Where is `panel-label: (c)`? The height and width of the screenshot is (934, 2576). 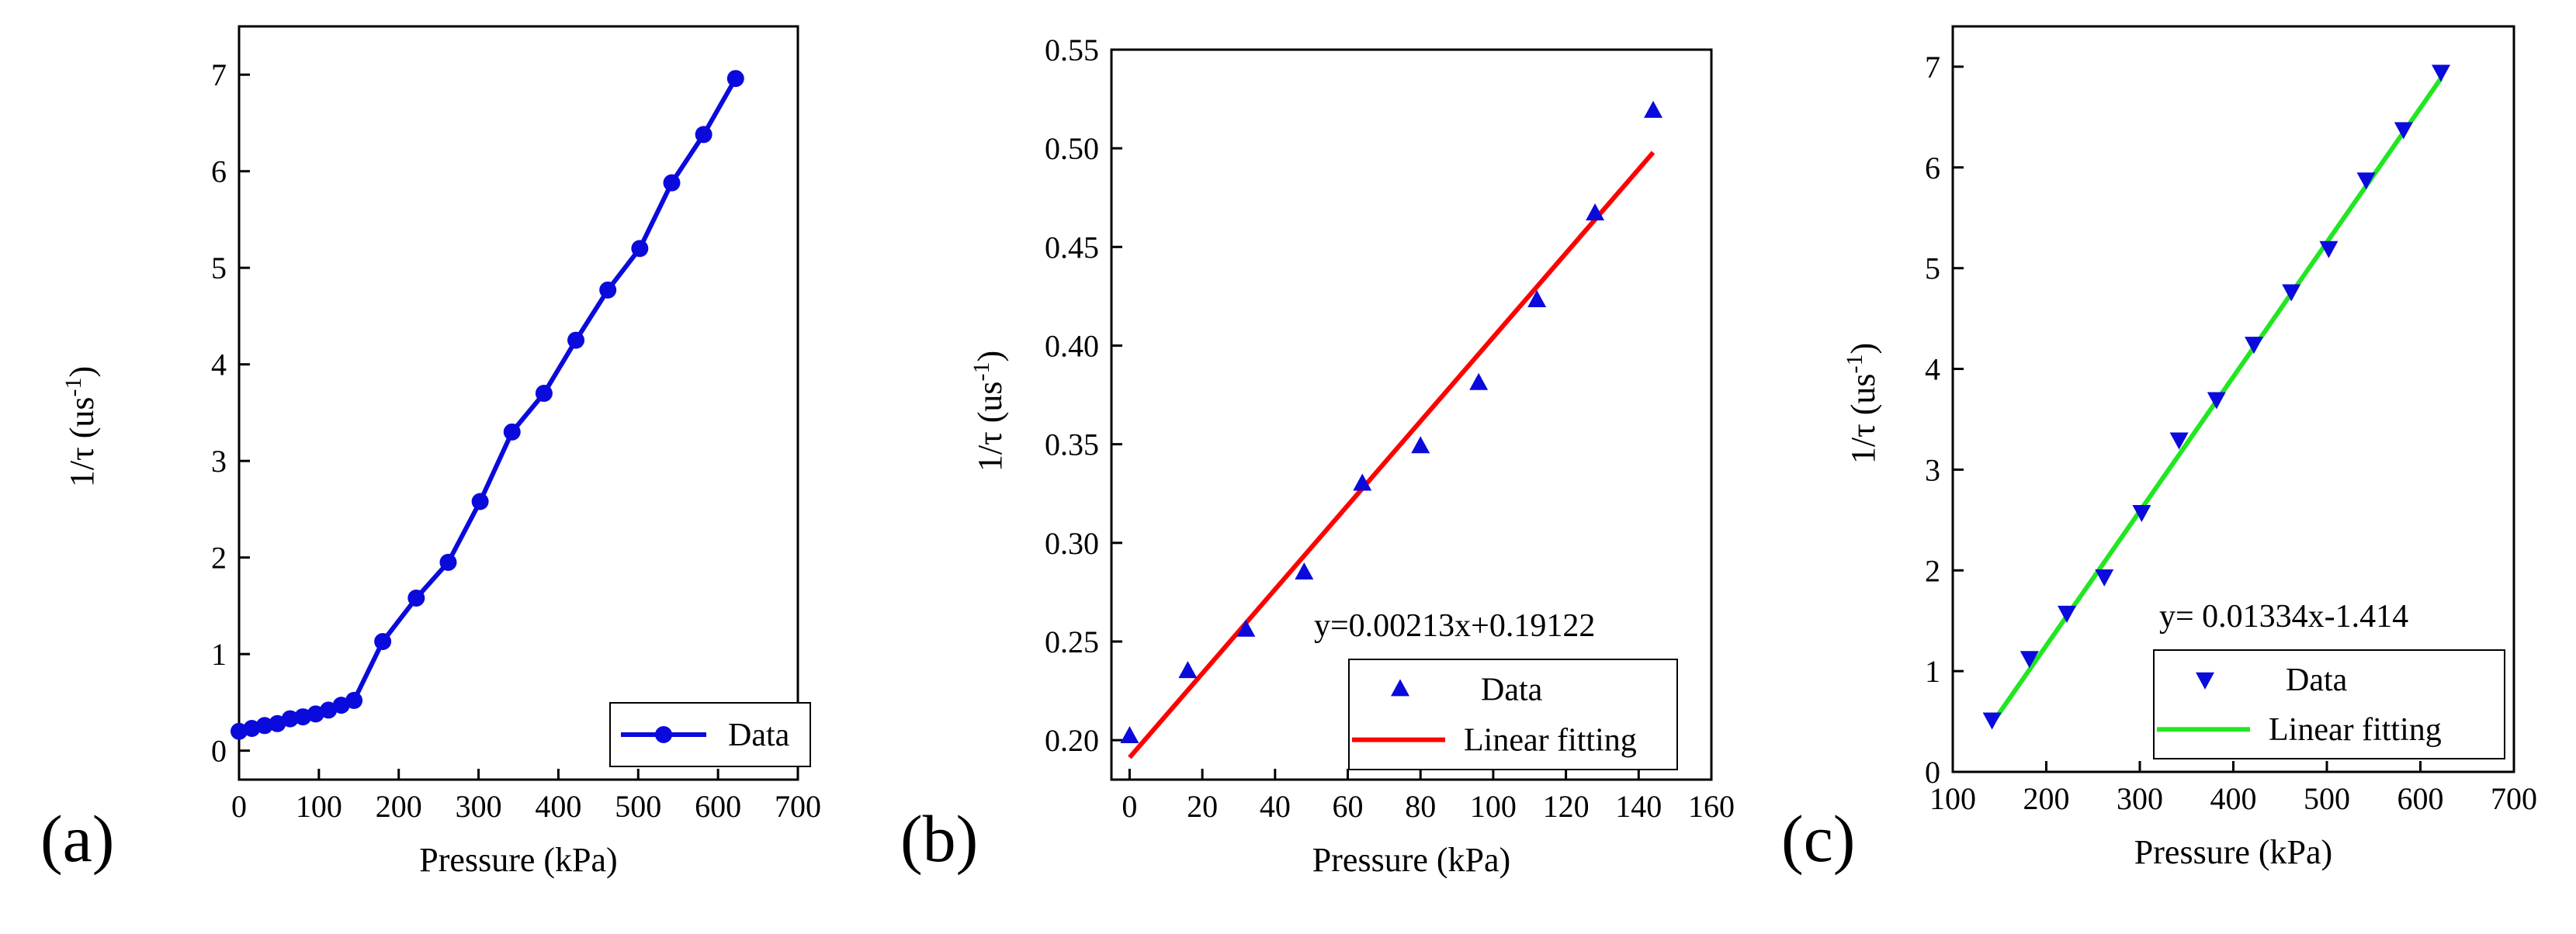 panel-label: (c) is located at coordinates (1818, 838).